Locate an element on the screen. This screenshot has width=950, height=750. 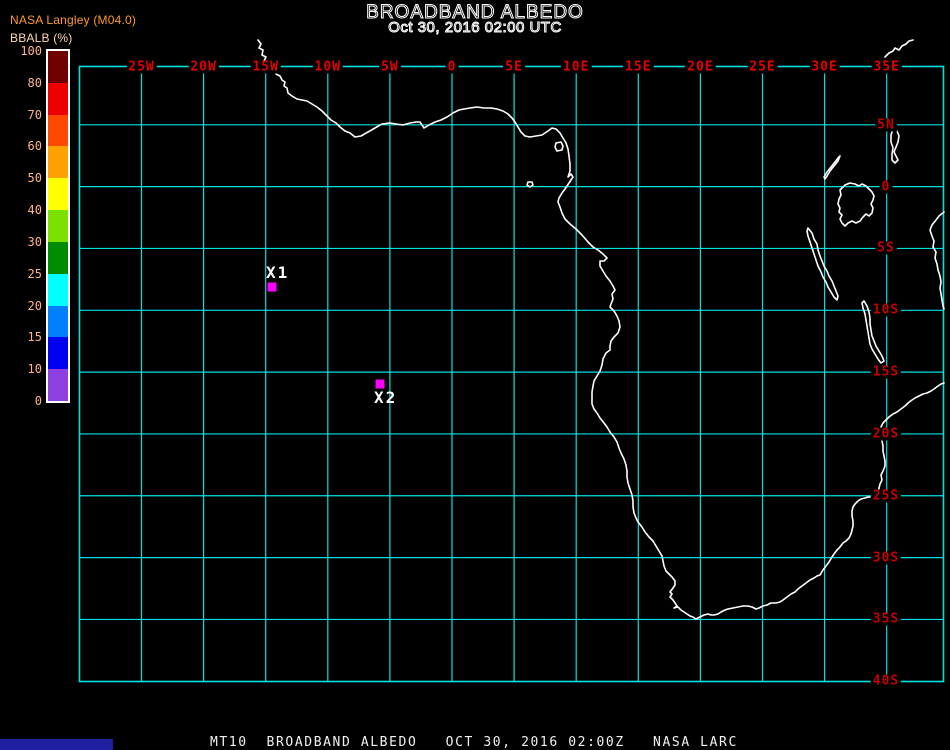
colorbar-tick: 20 is located at coordinates (34, 305).